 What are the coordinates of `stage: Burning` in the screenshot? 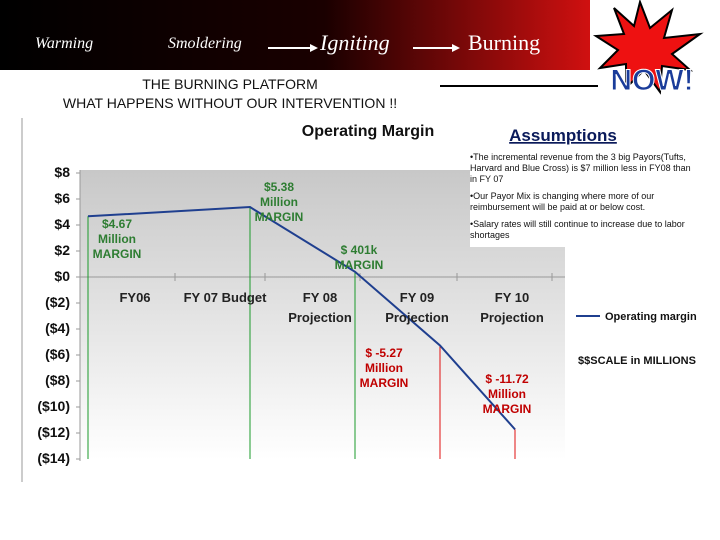 It's located at (504, 42).